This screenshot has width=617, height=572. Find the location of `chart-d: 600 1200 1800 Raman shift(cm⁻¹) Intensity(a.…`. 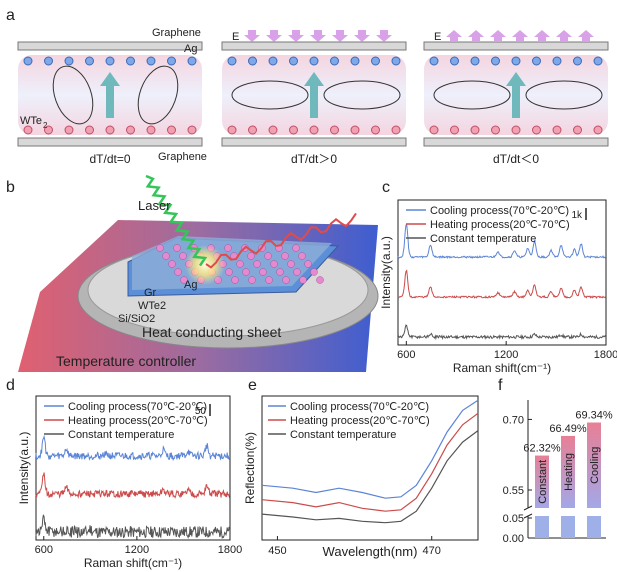

chart-d: 600 1200 1800 Raman shift(cm⁻¹) Intensity(a.… is located at coordinates (129, 482).